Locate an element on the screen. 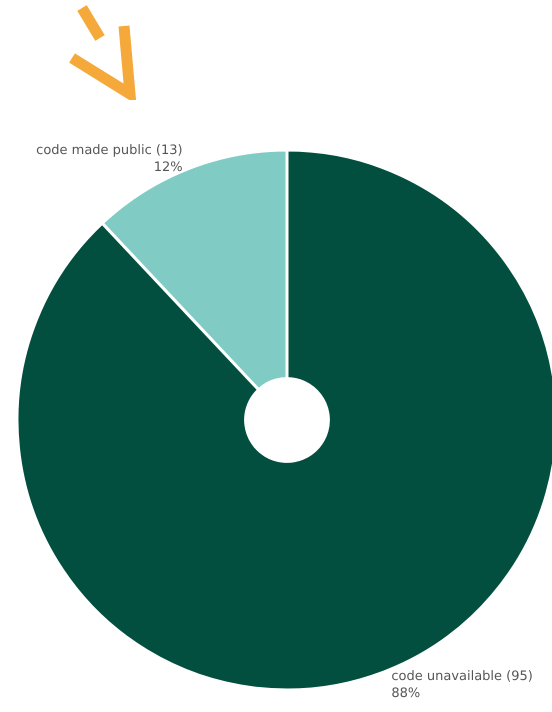 This screenshot has width=552, height=712. data-label: 88% is located at coordinates (405, 694).